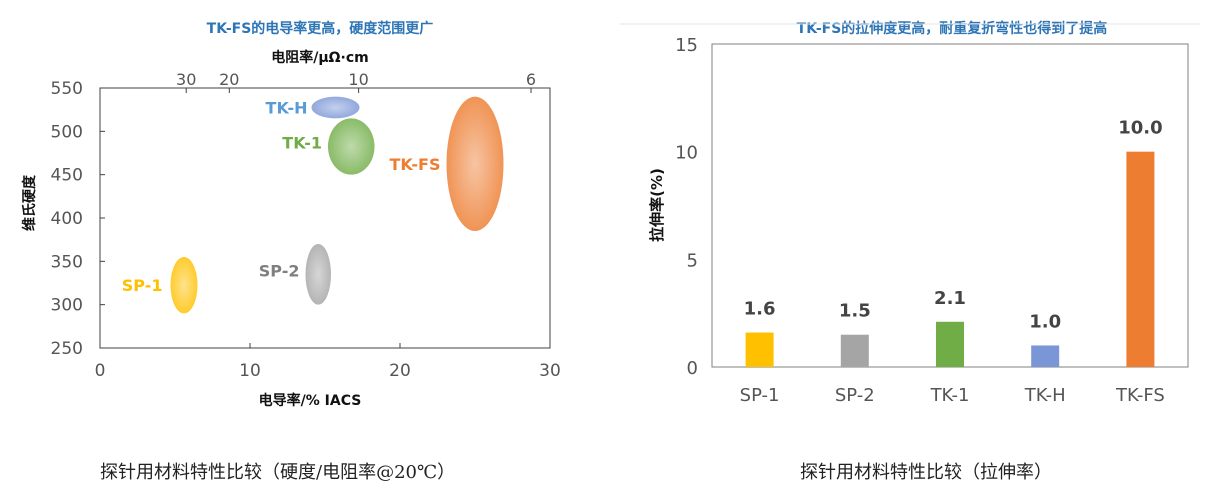 The image size is (1206, 502). What do you see at coordinates (950, 298) in the screenshot?
I see `data-label-tk-1: 2.1` at bounding box center [950, 298].